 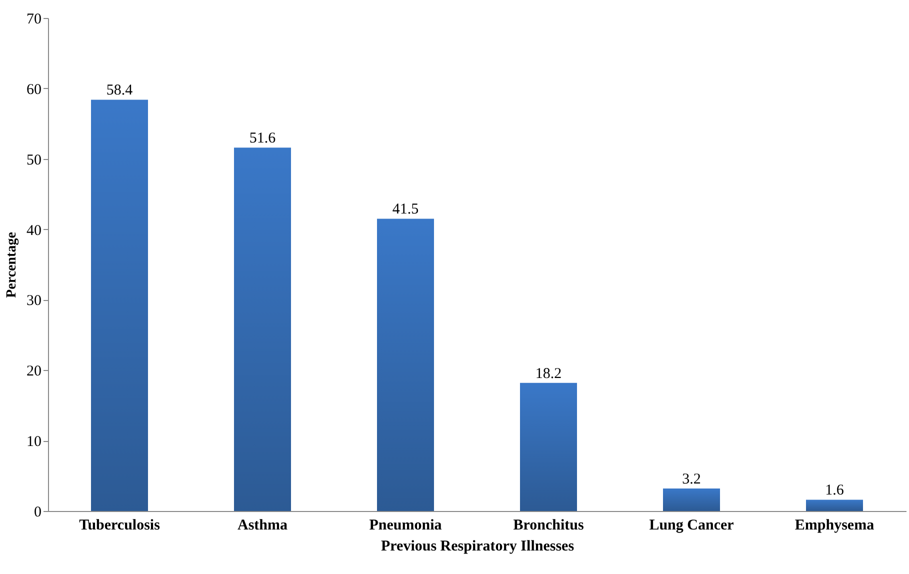 I want to click on data-label: 51.6, so click(x=262, y=138).